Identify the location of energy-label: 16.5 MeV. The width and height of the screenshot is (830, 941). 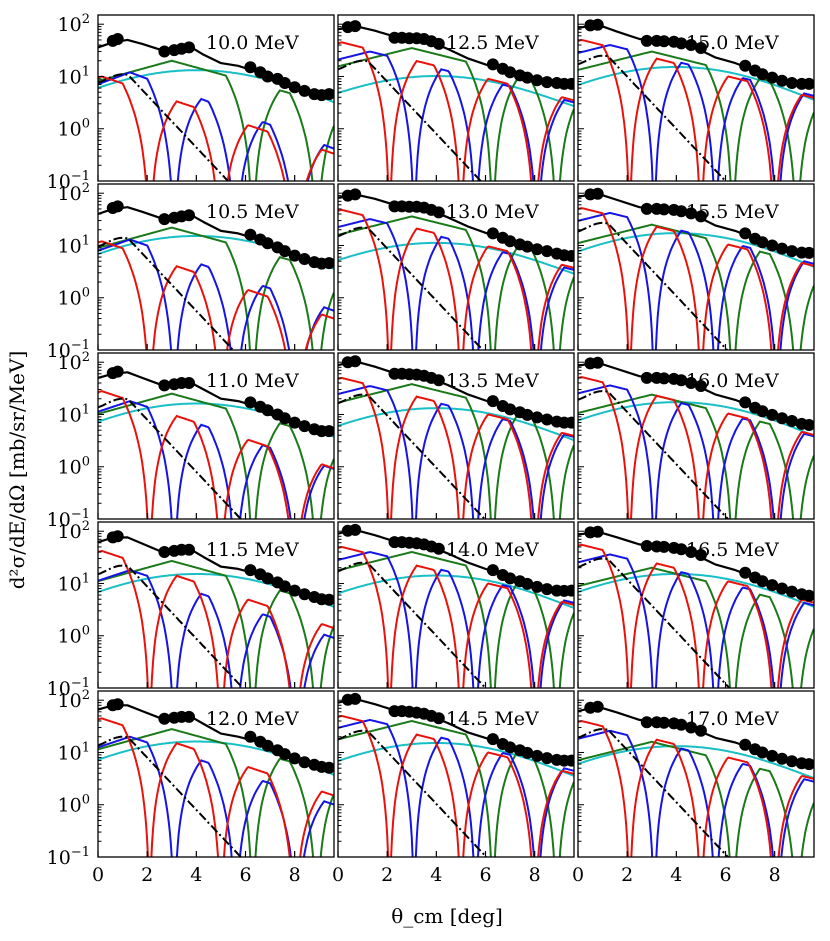
(732, 550).